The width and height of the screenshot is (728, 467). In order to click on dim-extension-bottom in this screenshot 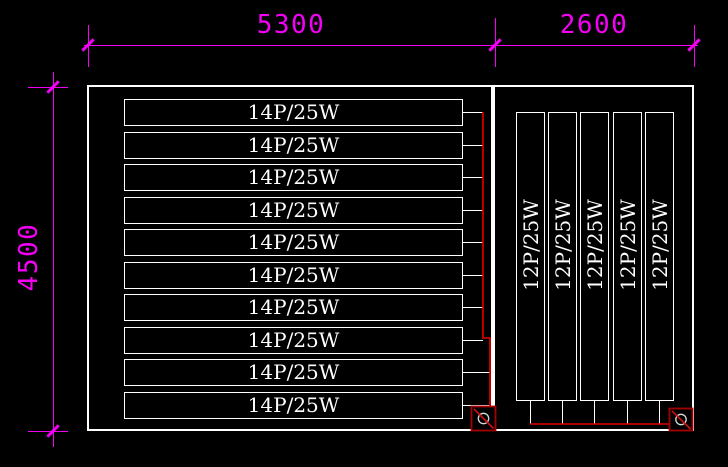, I will do `click(48, 431)`.